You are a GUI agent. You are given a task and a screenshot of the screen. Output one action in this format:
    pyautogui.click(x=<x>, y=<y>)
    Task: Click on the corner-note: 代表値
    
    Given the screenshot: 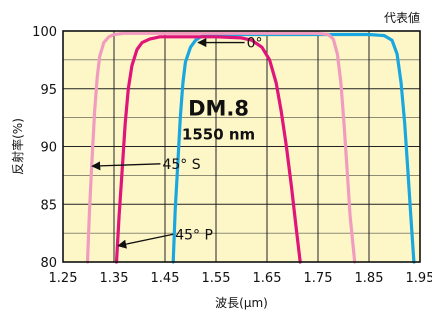 What is the action you would take?
    pyautogui.click(x=402, y=17)
    